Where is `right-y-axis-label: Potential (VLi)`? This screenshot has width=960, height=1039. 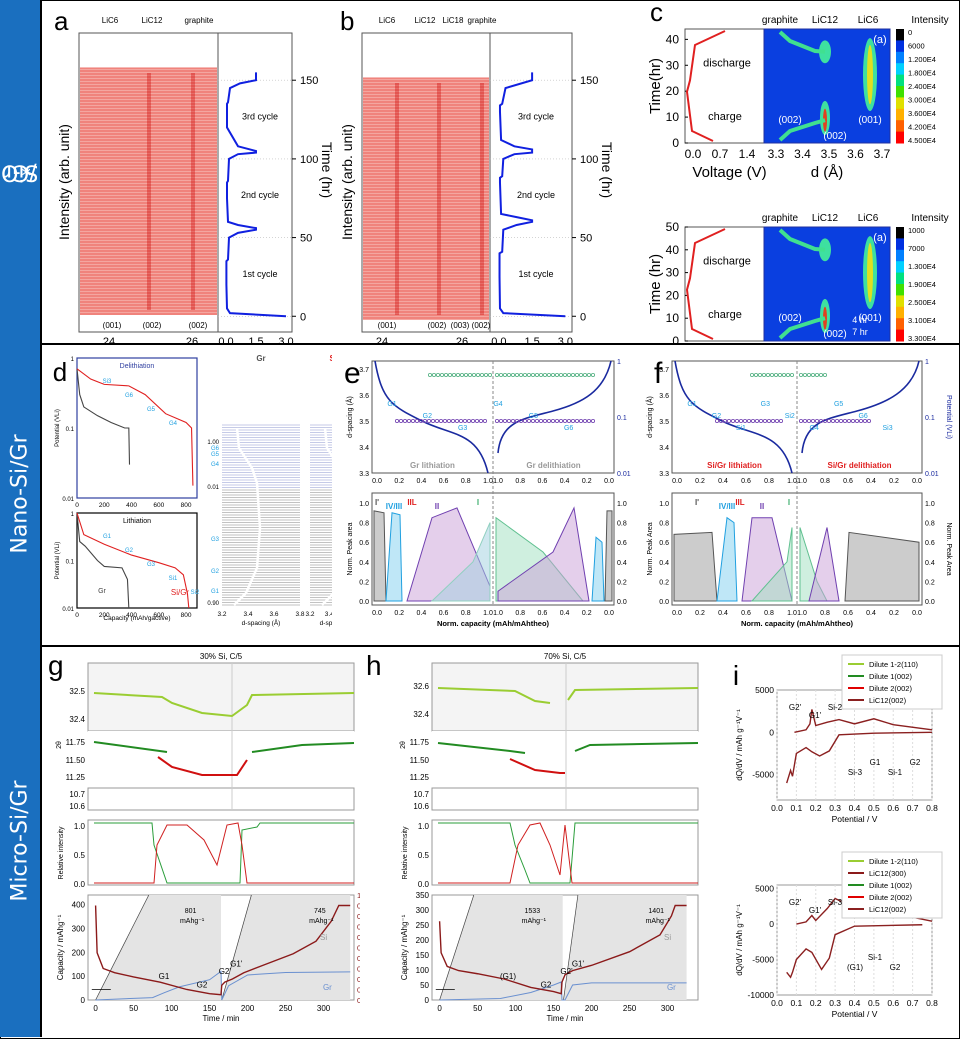
right-y-axis-label: Potential (VLi) is located at coordinates (948, 417).